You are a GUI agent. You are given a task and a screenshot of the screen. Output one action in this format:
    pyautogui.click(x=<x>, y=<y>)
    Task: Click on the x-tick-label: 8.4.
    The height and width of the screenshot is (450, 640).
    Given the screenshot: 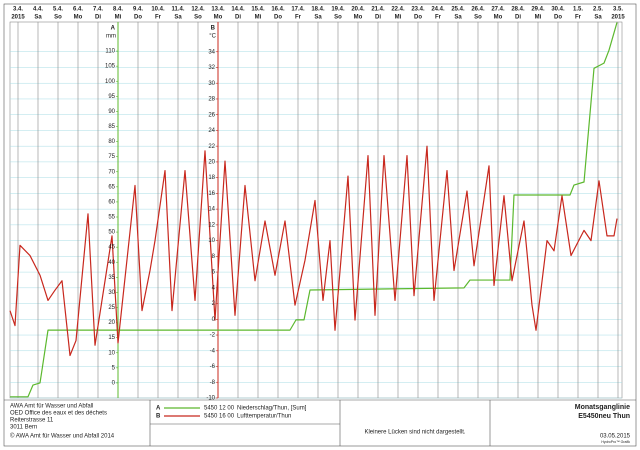 What is the action you would take?
    pyautogui.click(x=118, y=10)
    